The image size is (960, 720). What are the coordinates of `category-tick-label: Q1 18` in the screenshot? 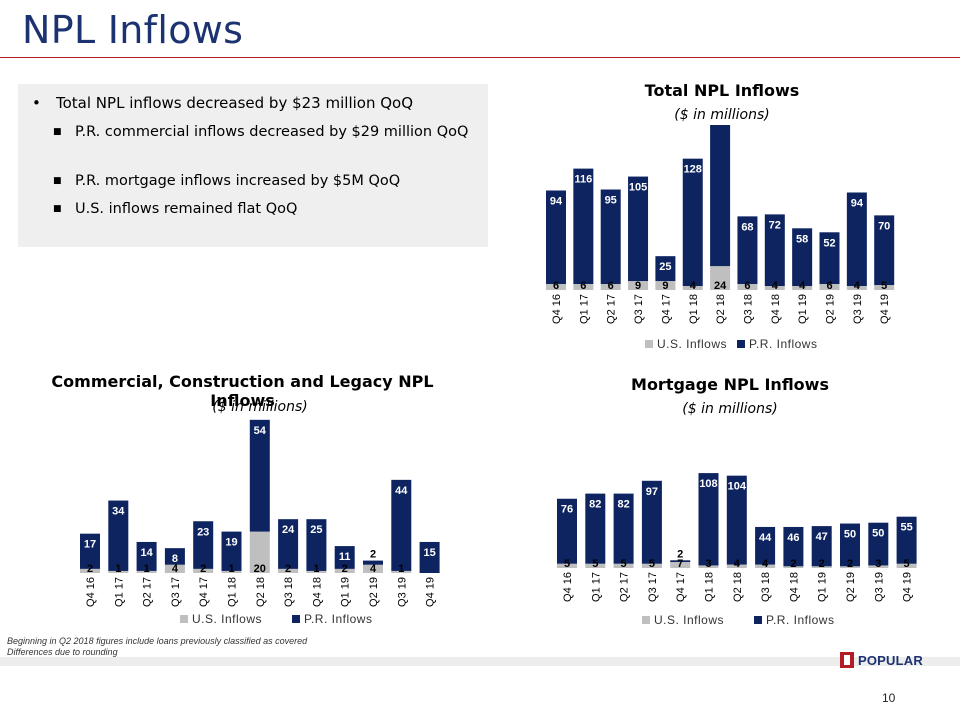 It's located at (694, 309).